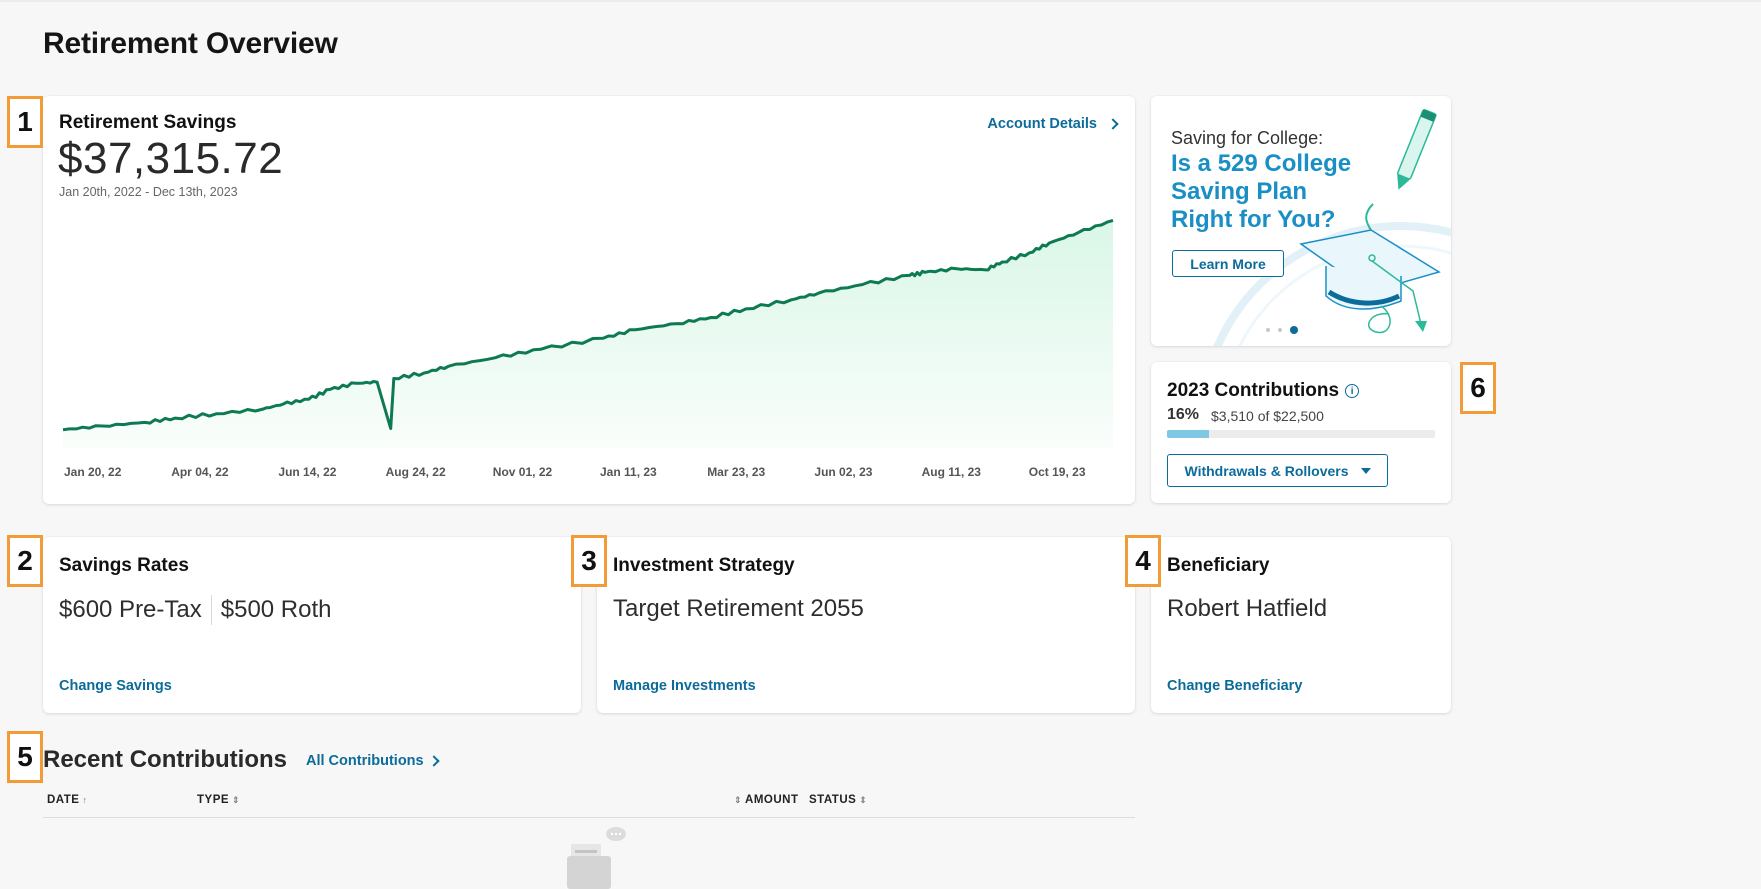 The image size is (1761, 889). What do you see at coordinates (588, 325) in the screenshot?
I see `chart-series-line` at bounding box center [588, 325].